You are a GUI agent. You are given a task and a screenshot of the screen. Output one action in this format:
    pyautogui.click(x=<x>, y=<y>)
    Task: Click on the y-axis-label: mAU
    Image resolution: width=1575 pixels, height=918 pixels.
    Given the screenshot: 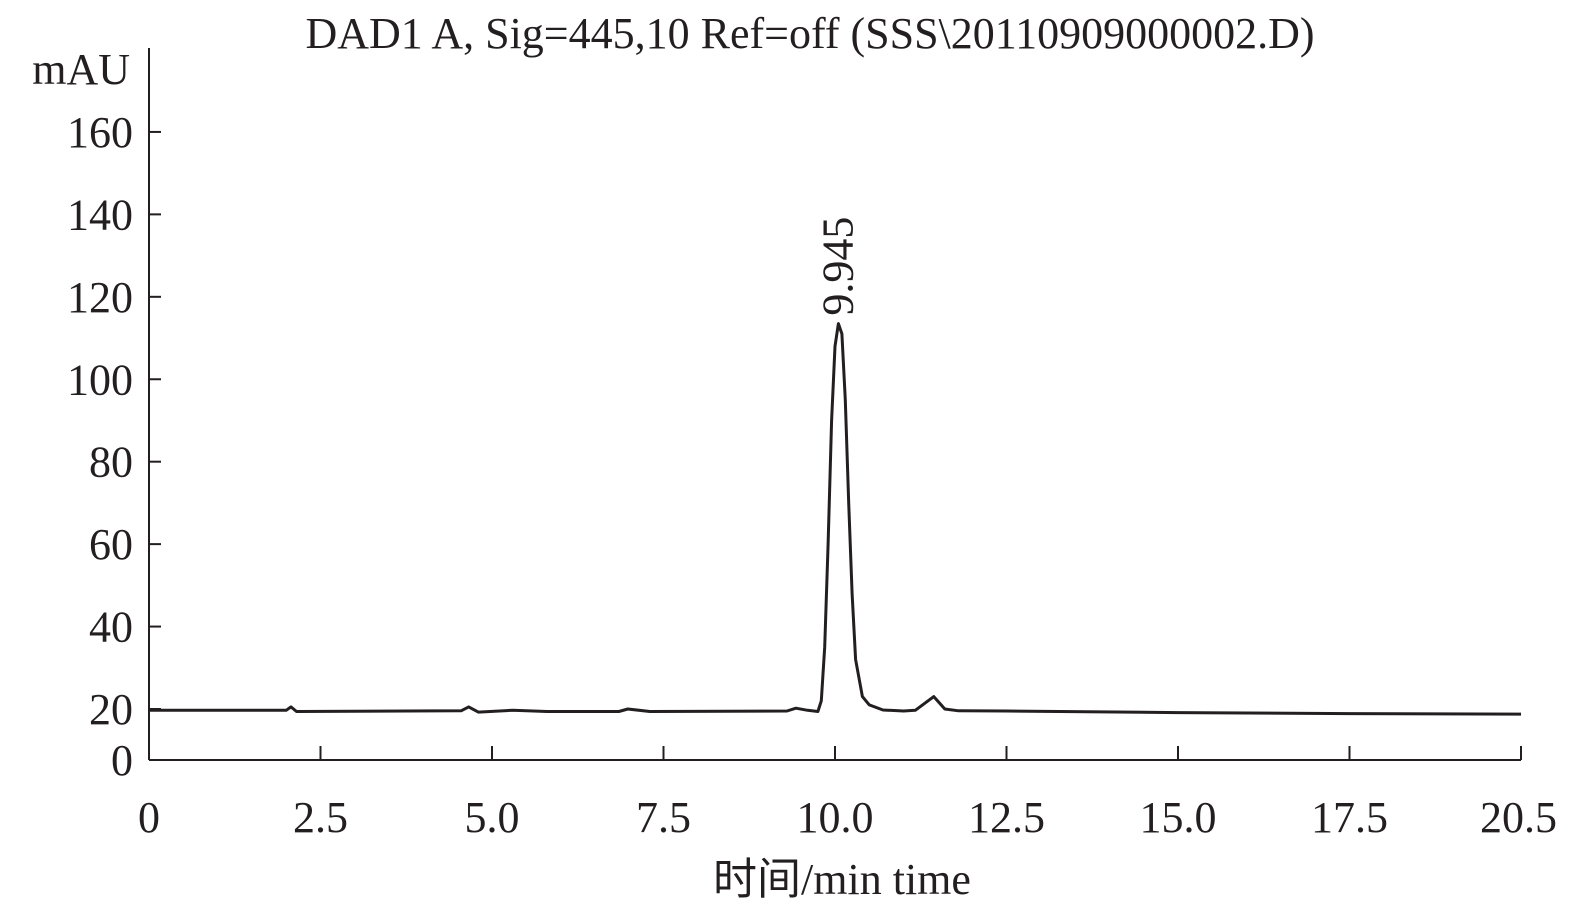 What is the action you would take?
    pyautogui.click(x=81, y=69)
    